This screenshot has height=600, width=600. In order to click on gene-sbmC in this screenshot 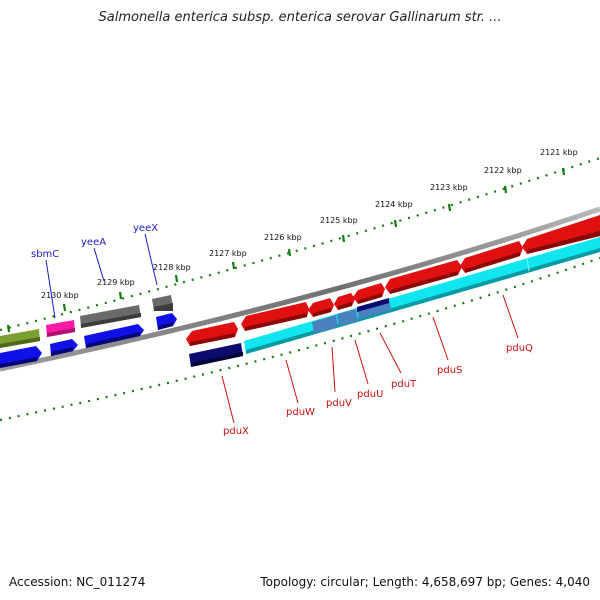, I will do `click(60, 328)`.